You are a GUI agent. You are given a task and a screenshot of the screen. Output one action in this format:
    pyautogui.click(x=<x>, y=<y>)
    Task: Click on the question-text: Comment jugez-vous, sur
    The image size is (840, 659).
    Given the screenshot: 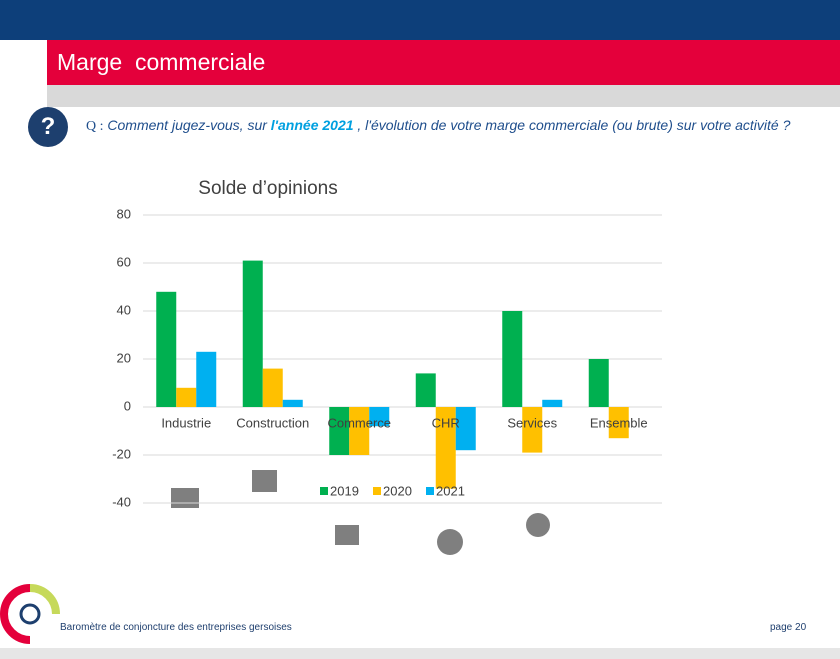 What is the action you would take?
    pyautogui.click(x=187, y=125)
    